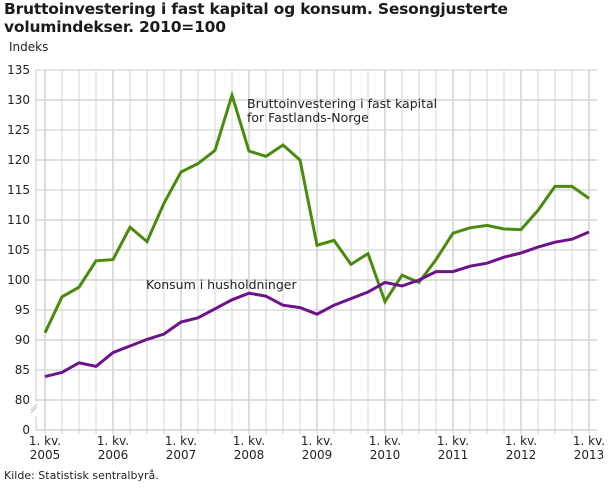  Describe the element at coordinates (385, 455) in the screenshot. I see `x-tick-label: 2010` at that location.